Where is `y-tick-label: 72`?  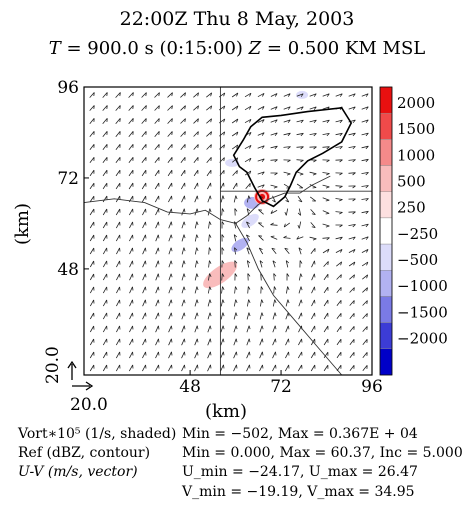 y-tick-label: 72 is located at coordinates (68, 179).